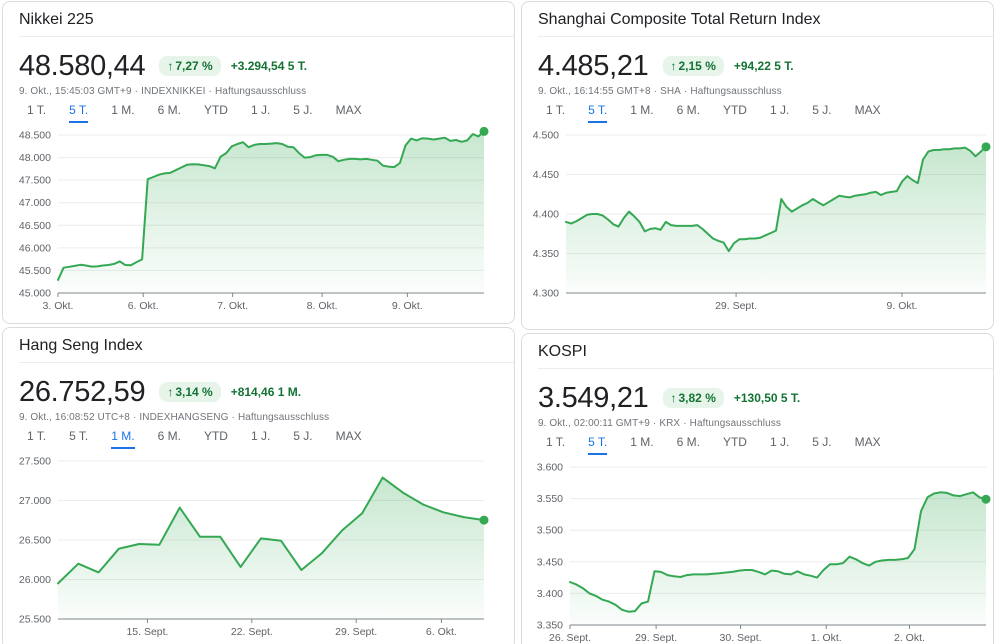 Image resolution: width=1001 pixels, height=644 pixels. Describe the element at coordinates (75, 91) in the screenshot. I see `quote-timestamp: 9. Okt., 15:45:03 GMT+9` at that location.